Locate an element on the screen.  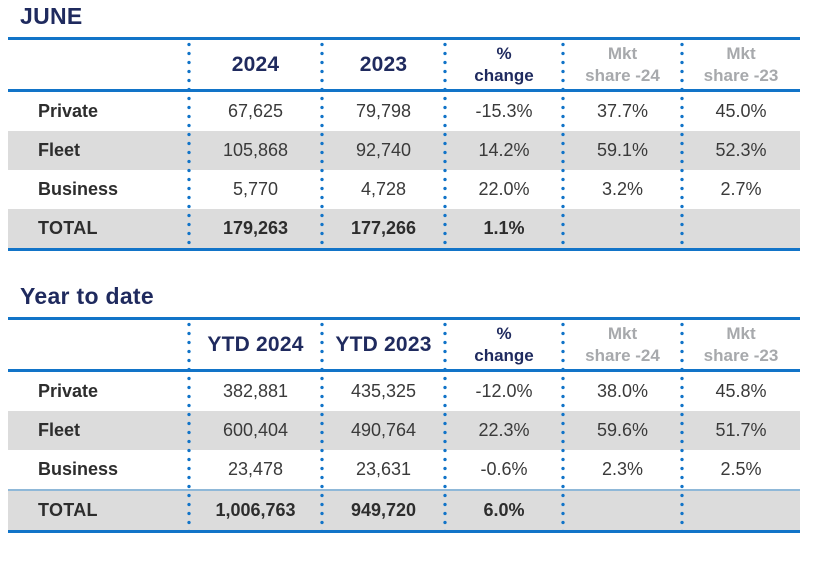
value-pct-change: -12.0% is located at coordinates (504, 391).